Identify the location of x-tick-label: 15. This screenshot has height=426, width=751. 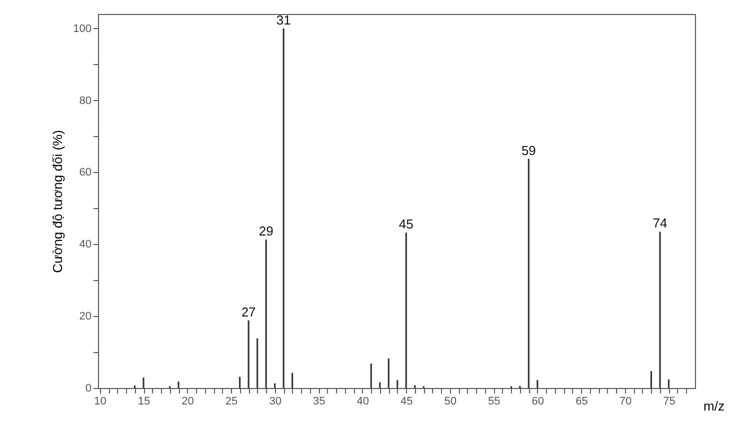
(144, 402).